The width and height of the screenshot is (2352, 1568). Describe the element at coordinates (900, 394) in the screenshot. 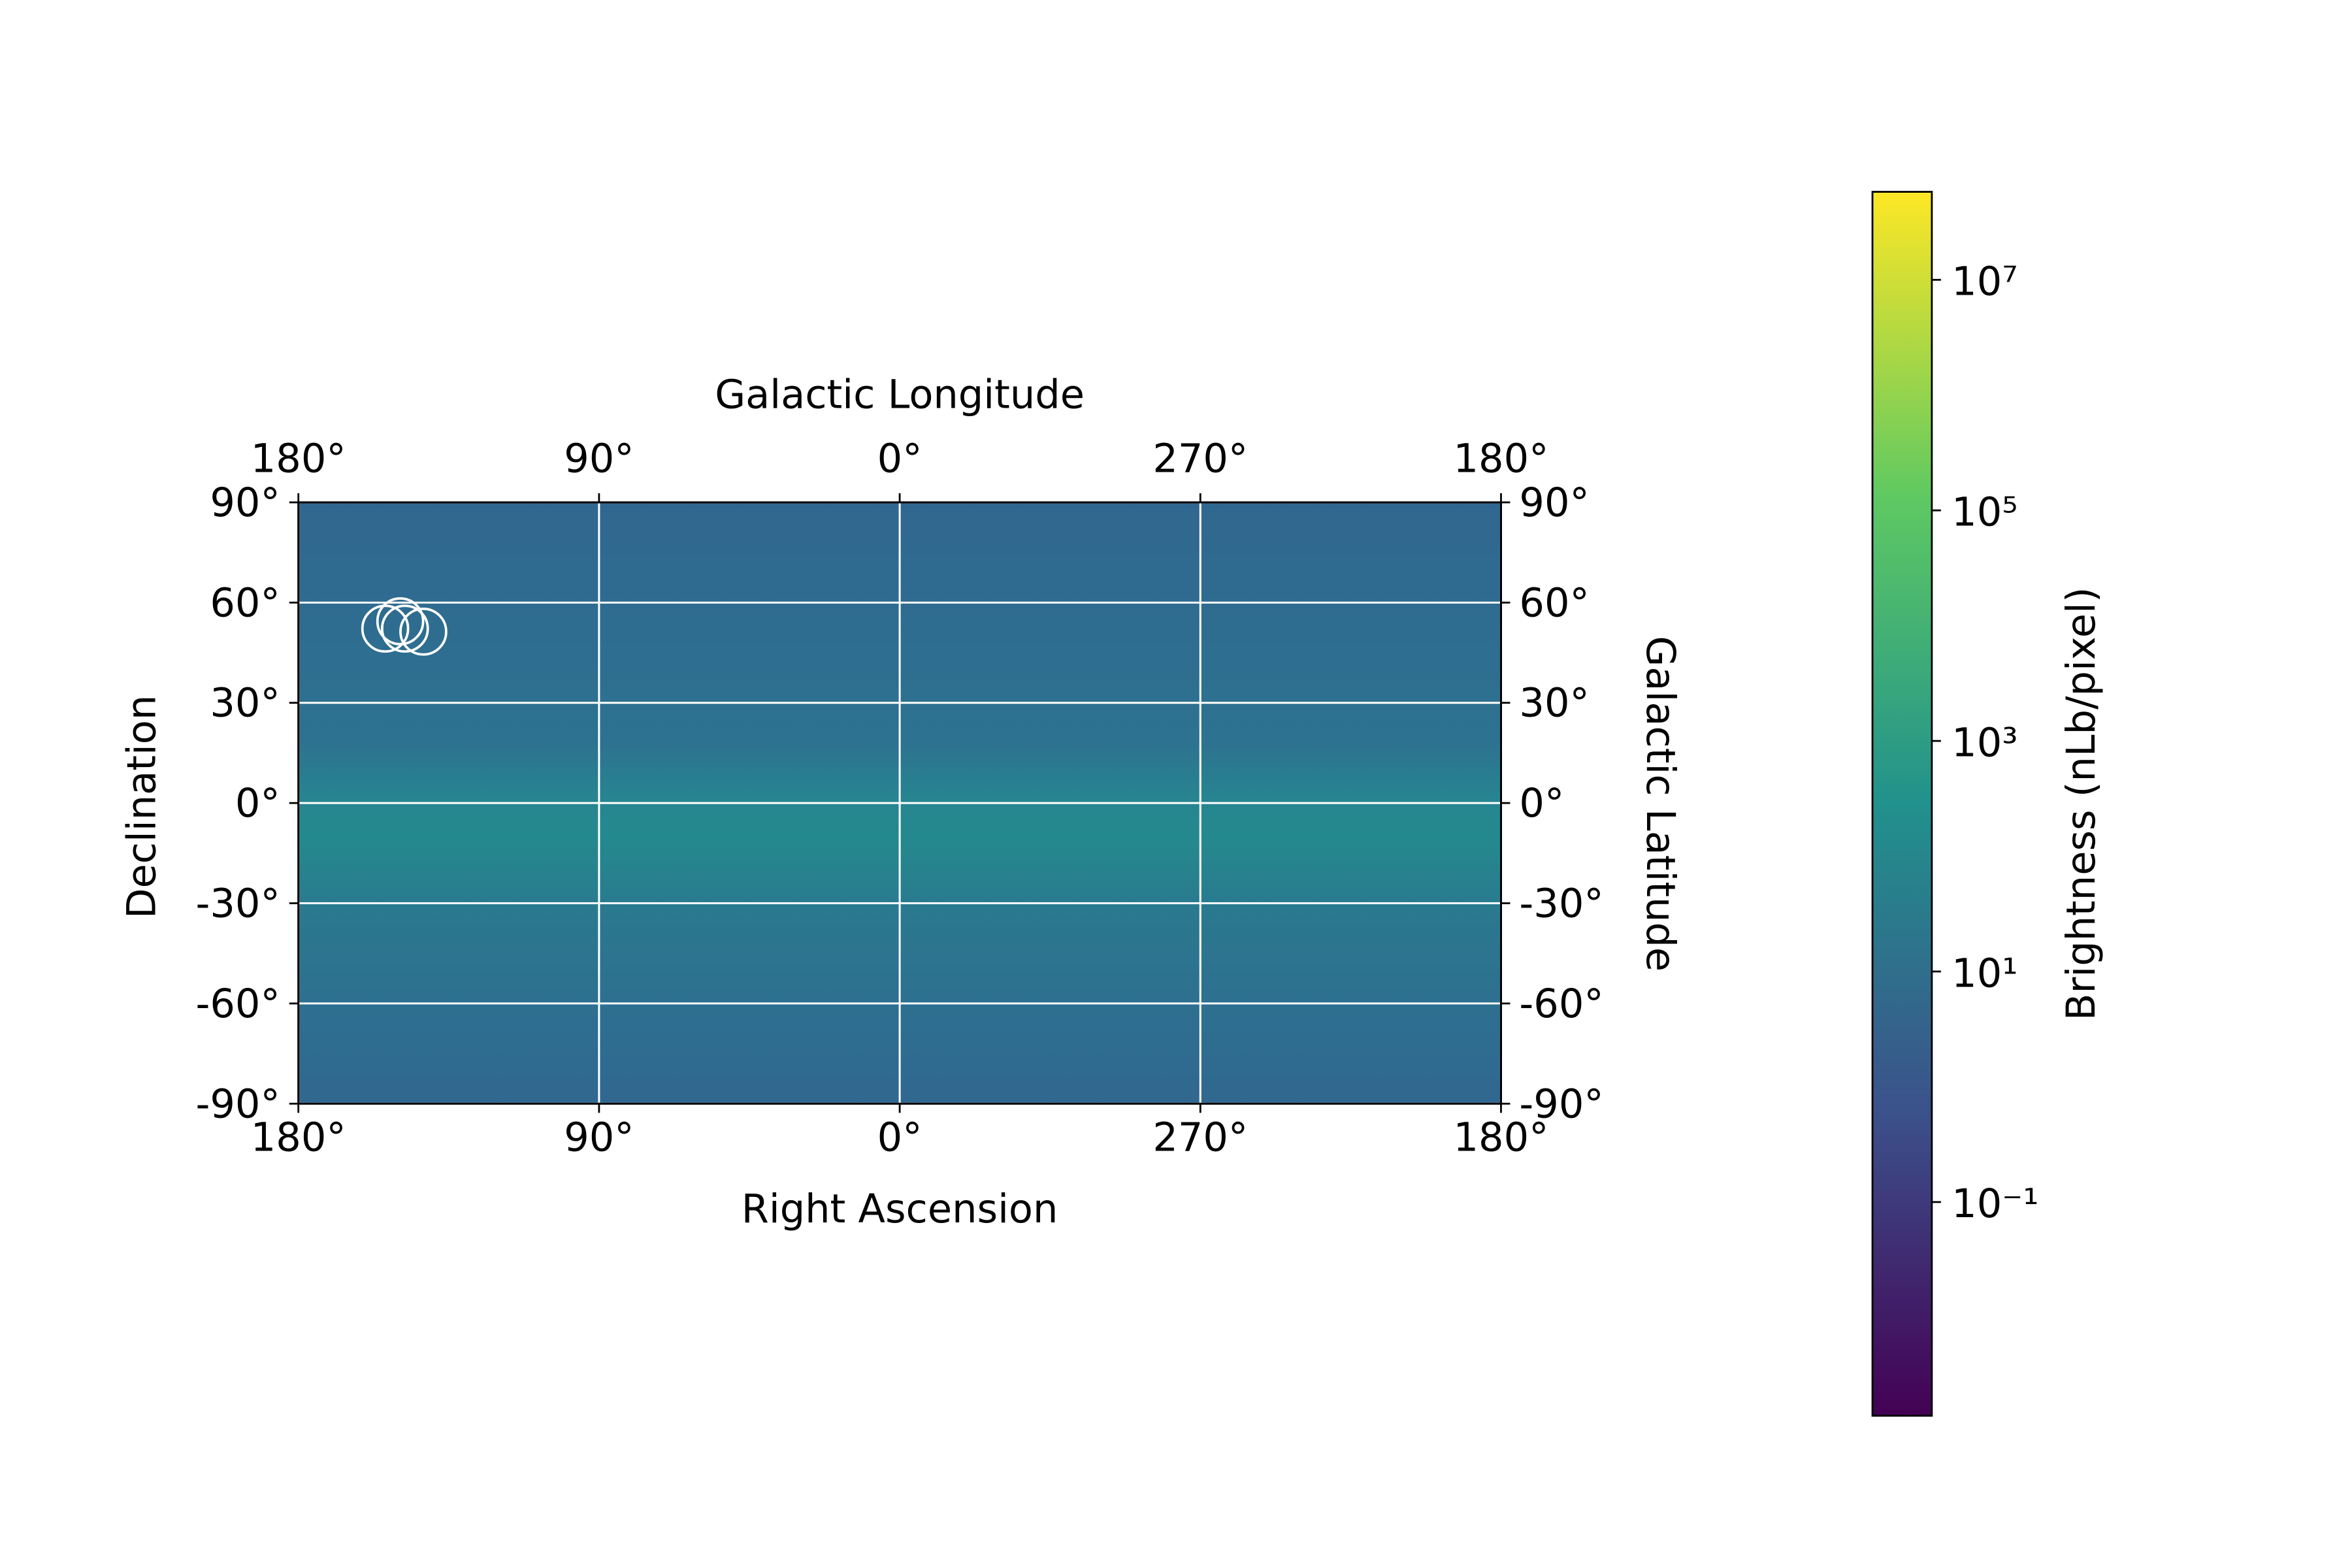

I see `x2-axis-label: Galactic Longitude` at that location.